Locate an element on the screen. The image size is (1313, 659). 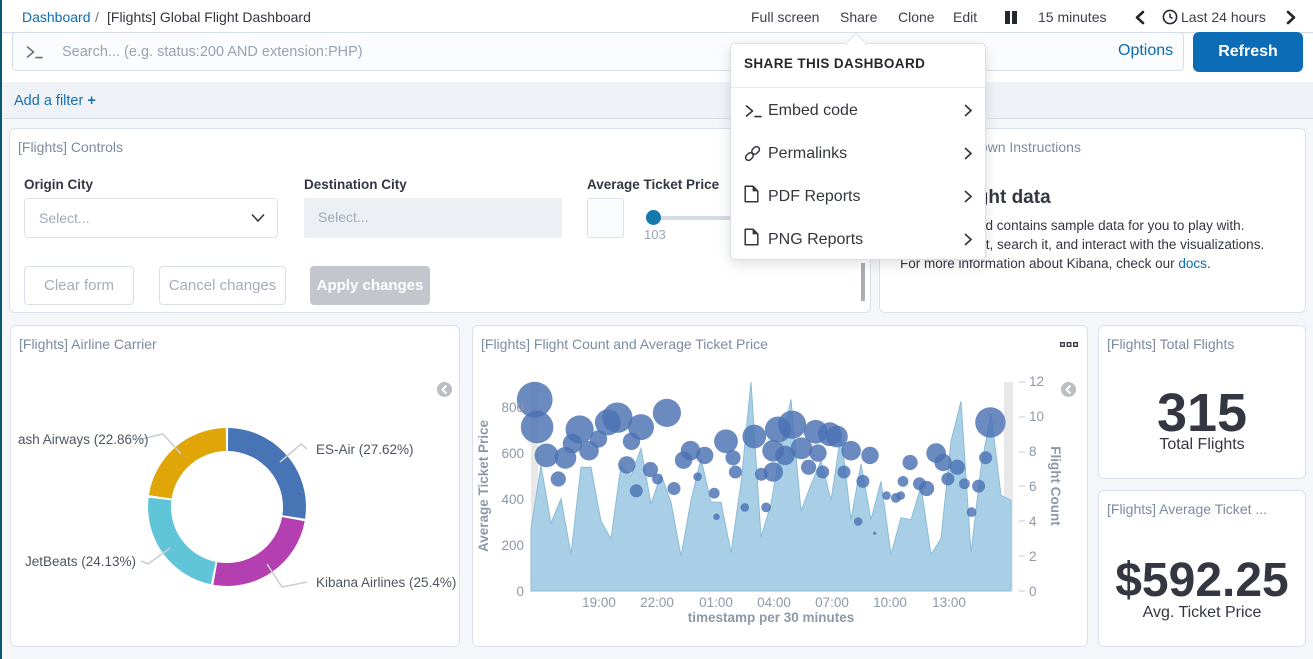
svg-text: 10 is located at coordinates (1036, 416).